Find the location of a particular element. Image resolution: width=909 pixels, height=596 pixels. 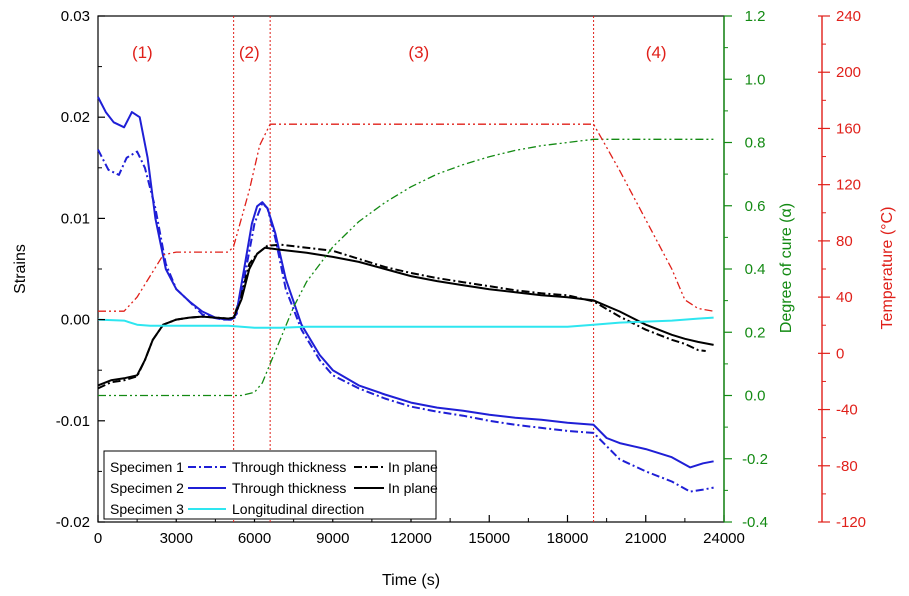

y-right2-axis-label: Temperature (°C) is located at coordinates (887, 268).